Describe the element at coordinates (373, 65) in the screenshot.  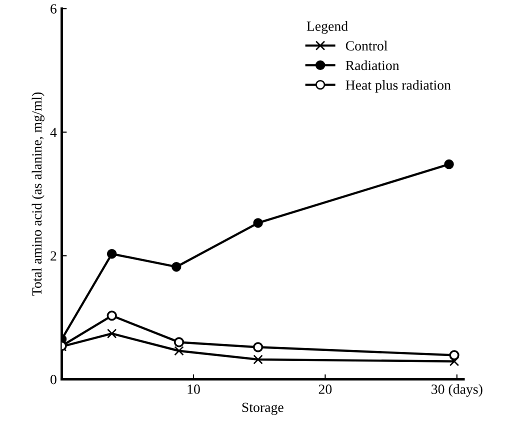
I see `legend-label: Radiation` at that location.